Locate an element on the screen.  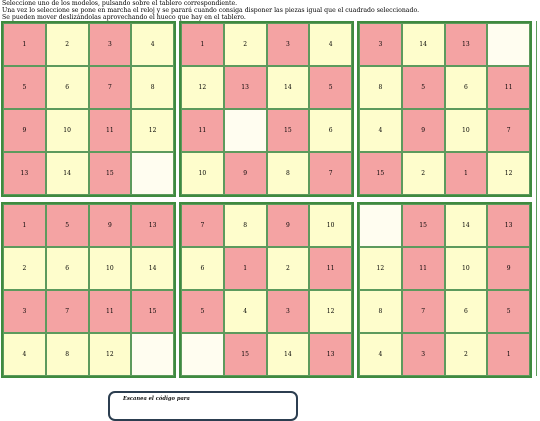
model-board-1: 1 2 3 4 5 6 7 8 9 10 11 12 13 14 15 is located at coordinates (88, 109).